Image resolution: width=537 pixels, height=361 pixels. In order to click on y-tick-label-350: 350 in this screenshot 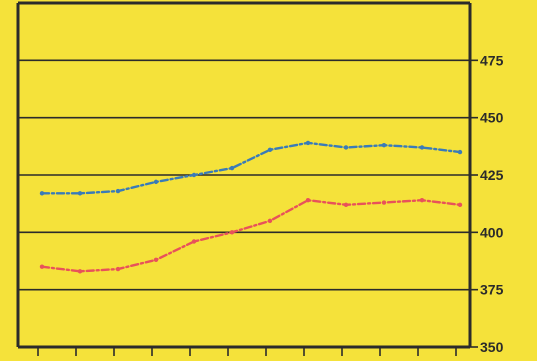, I will do `click(492, 347)`.